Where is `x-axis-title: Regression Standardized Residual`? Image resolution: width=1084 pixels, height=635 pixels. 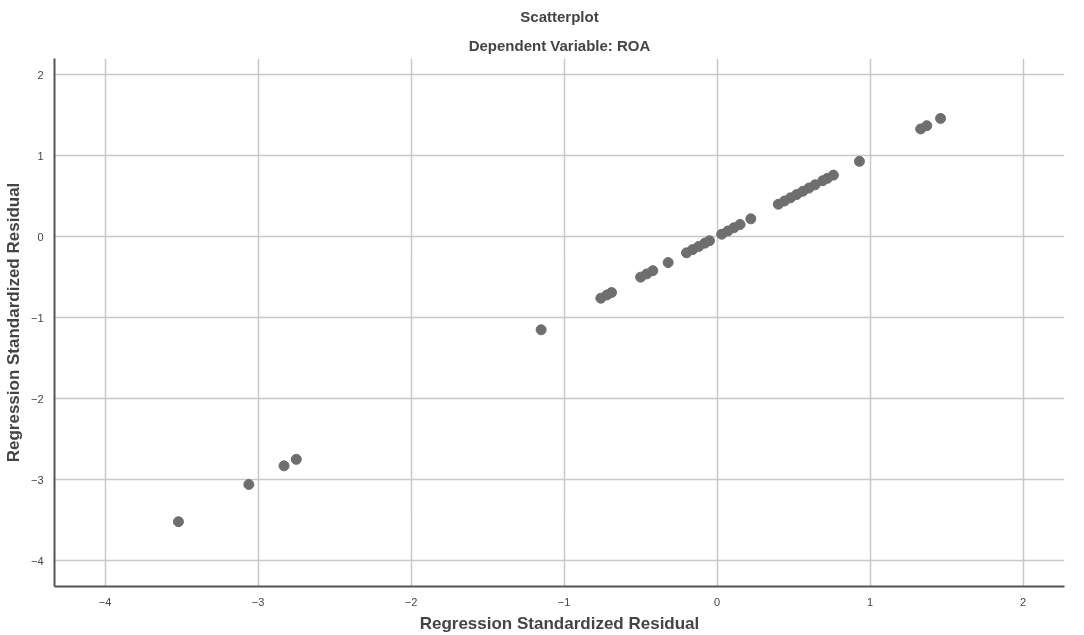 x-axis-title: Regression Standardized Residual is located at coordinates (559, 623).